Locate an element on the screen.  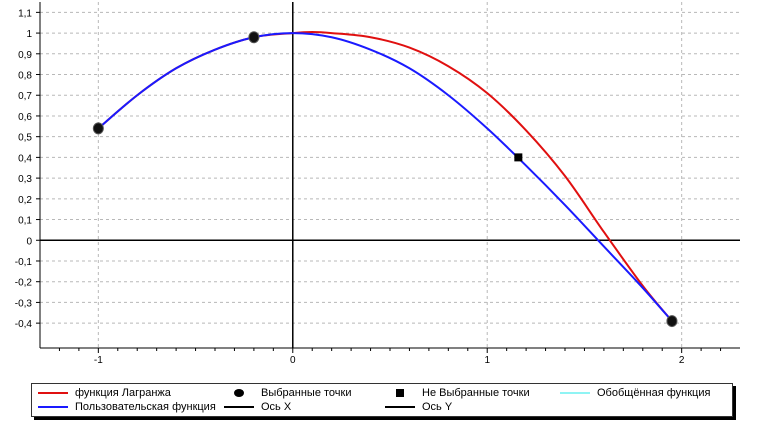
tick-label-y: 0,7 is located at coordinates (25, 96).